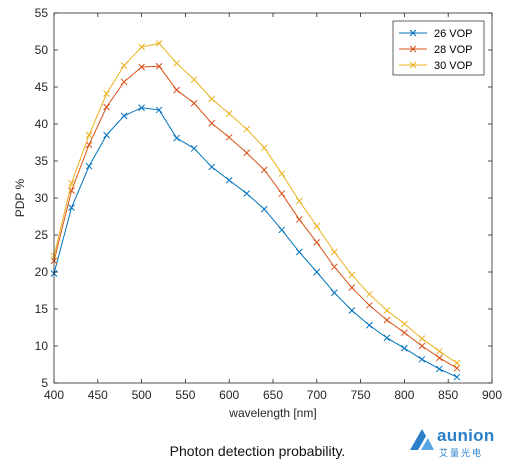 The width and height of the screenshot is (515, 464). Describe the element at coordinates (42, 235) in the screenshot. I see `y-tick-label: 25` at that location.